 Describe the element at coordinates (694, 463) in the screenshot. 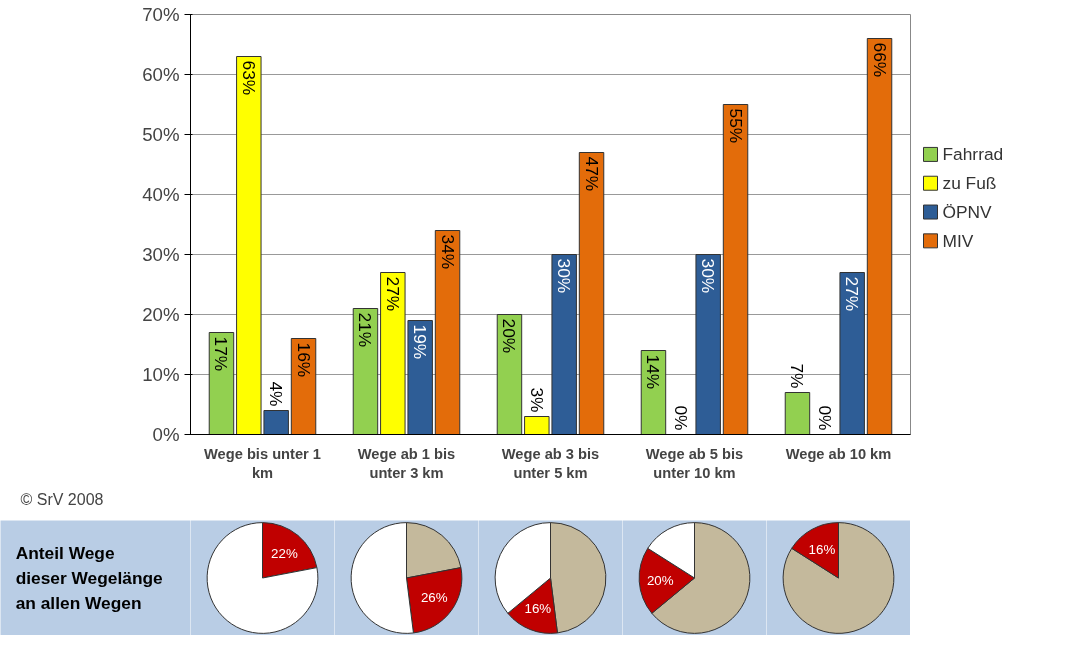

I see `x-tick-label: Wege ab 5 bis unter 10 km` at that location.